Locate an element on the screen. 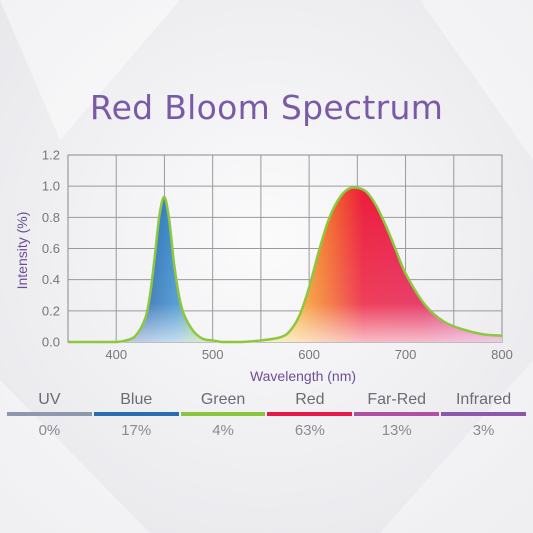 This screenshot has width=533, height=533. x-tick-label: 800 is located at coordinates (502, 354).